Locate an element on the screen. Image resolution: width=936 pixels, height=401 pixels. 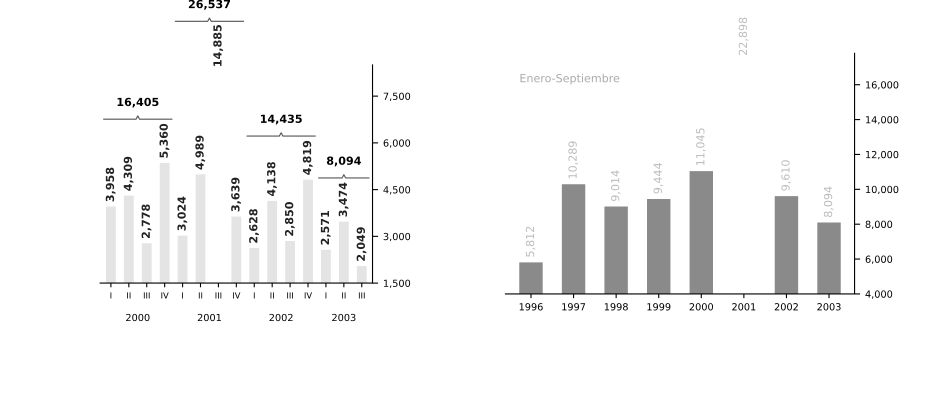
x-tick-label: 1998 is located at coordinates (616, 306).